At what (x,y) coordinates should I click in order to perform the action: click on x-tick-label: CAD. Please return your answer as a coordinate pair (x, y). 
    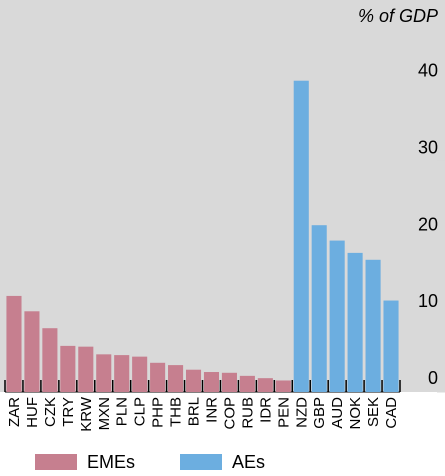
    Looking at the image, I should click on (391, 413).